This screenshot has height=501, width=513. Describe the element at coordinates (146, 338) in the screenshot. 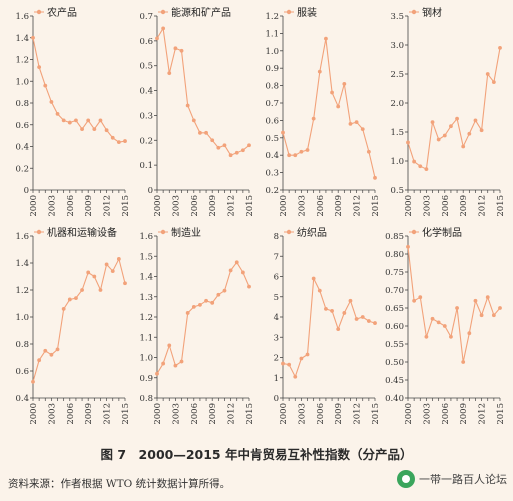

I see `y-tick-label: 1.1` at that location.